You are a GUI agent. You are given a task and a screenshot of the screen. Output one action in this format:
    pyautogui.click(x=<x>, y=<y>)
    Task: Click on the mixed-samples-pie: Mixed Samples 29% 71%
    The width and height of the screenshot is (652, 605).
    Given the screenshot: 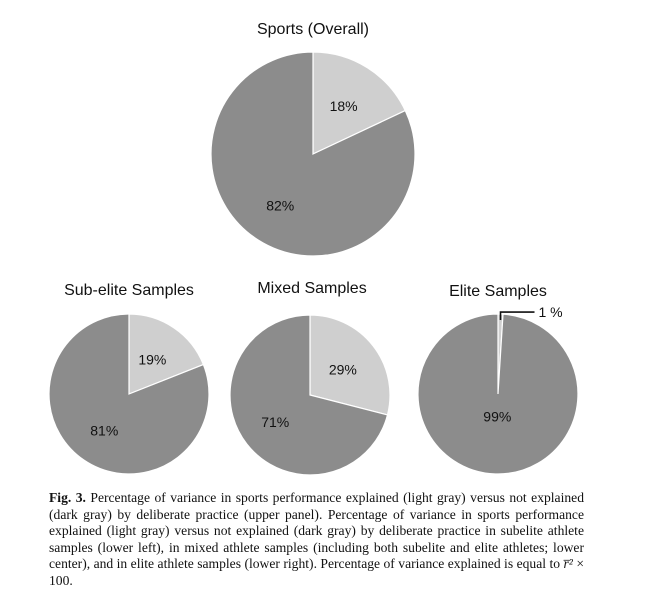 What is the action you would take?
    pyautogui.click(x=310, y=378)
    